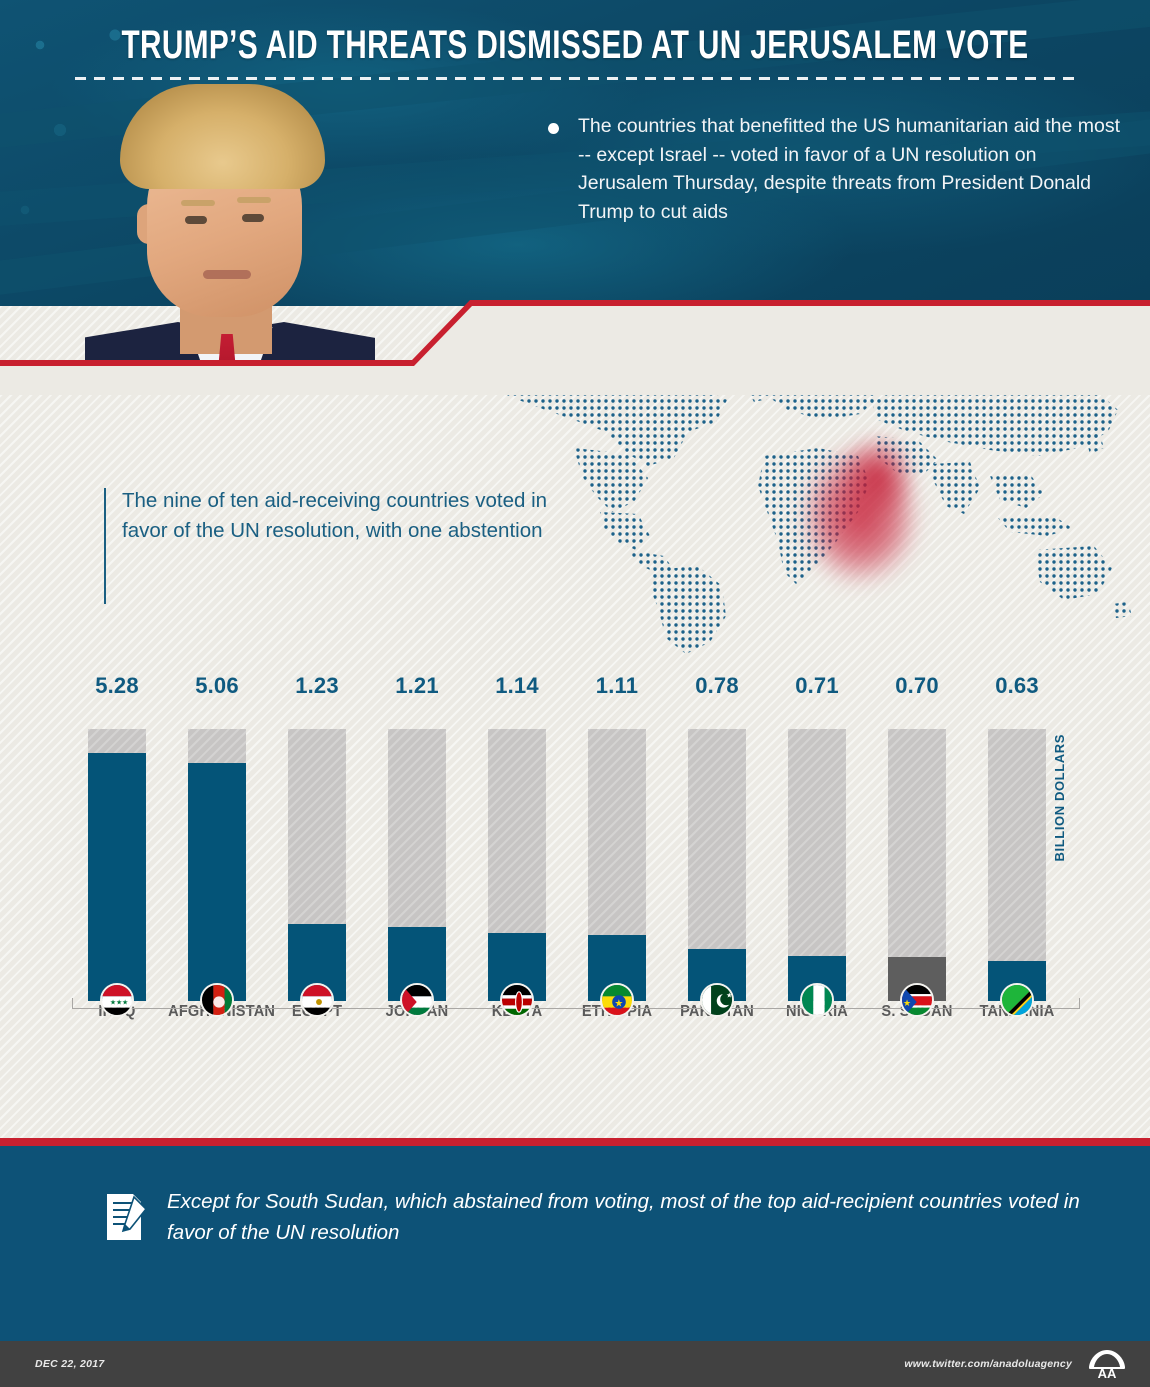 The height and width of the screenshot is (1387, 1150). I want to click on eyebrow-right, so click(254, 200).